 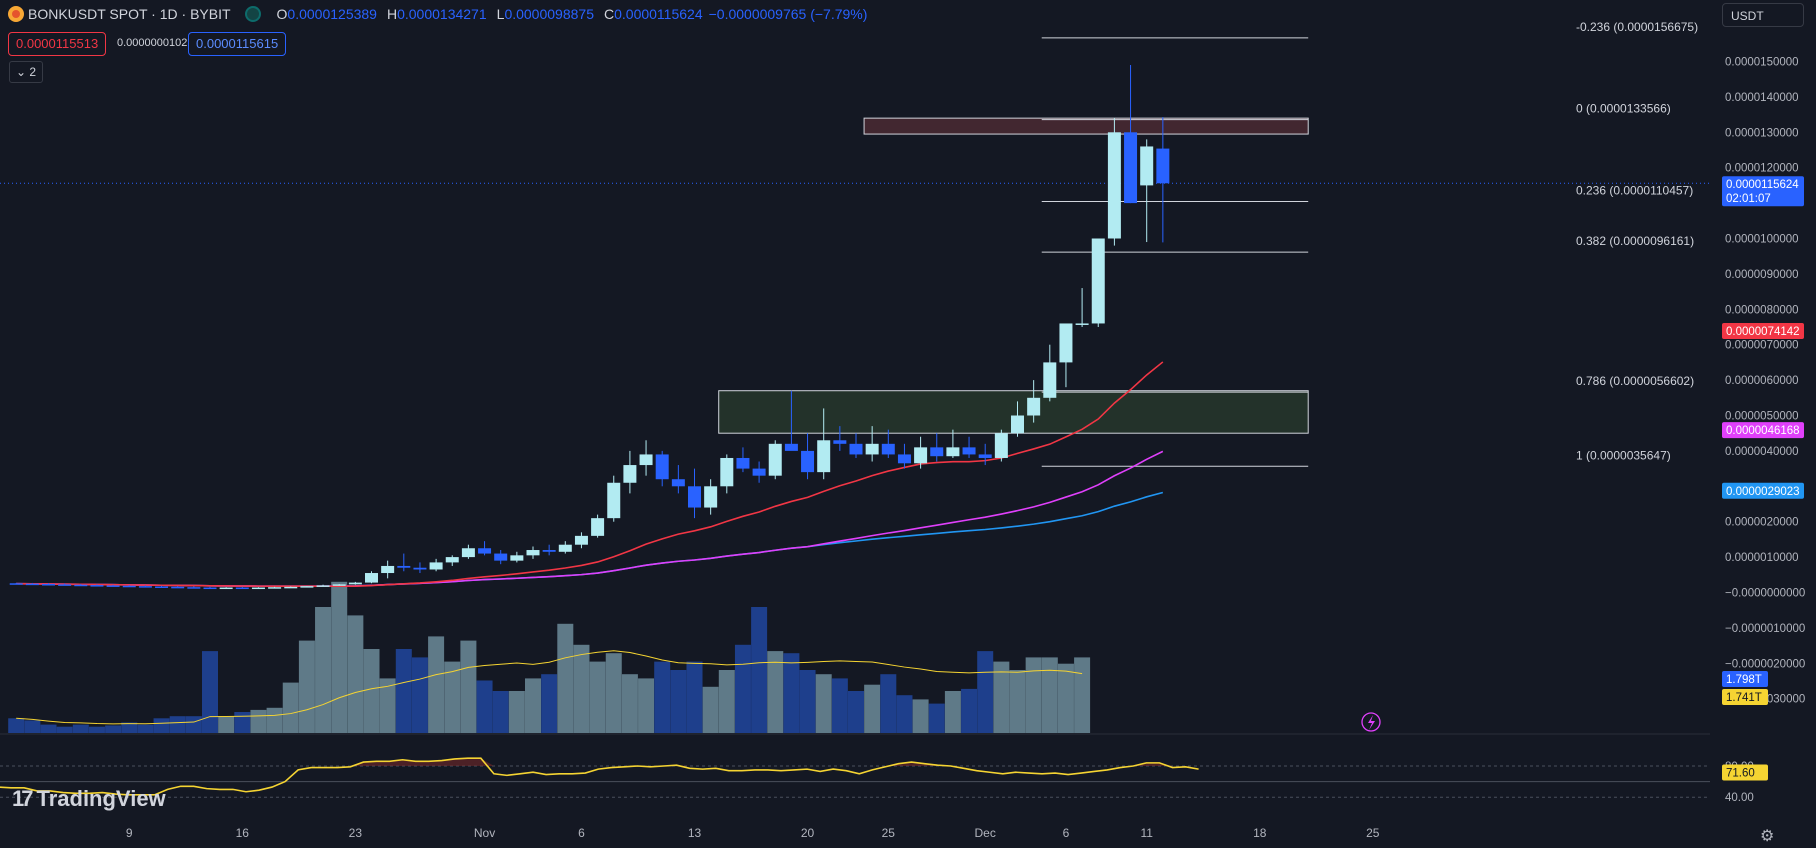 I want to click on time-axis: 9 16 23 Nov 6 13 20 25 Dec 6 11 18 25, so click(x=753, y=833).